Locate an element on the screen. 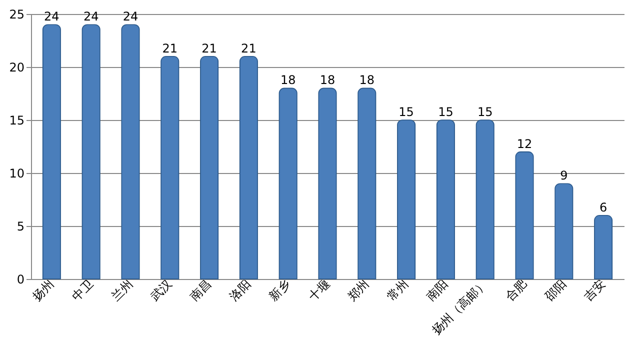  y-tick-label: 0 is located at coordinates (20, 279).